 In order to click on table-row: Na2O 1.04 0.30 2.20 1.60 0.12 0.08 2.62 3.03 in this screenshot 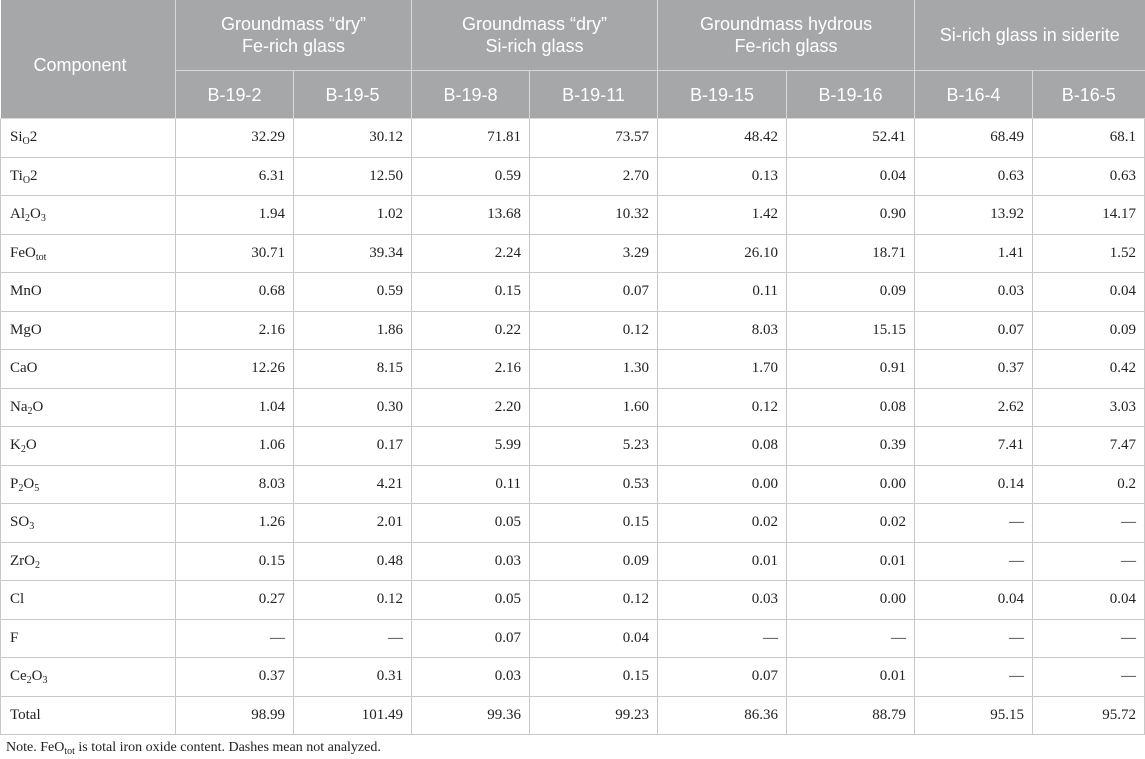, I will do `click(572, 407)`.